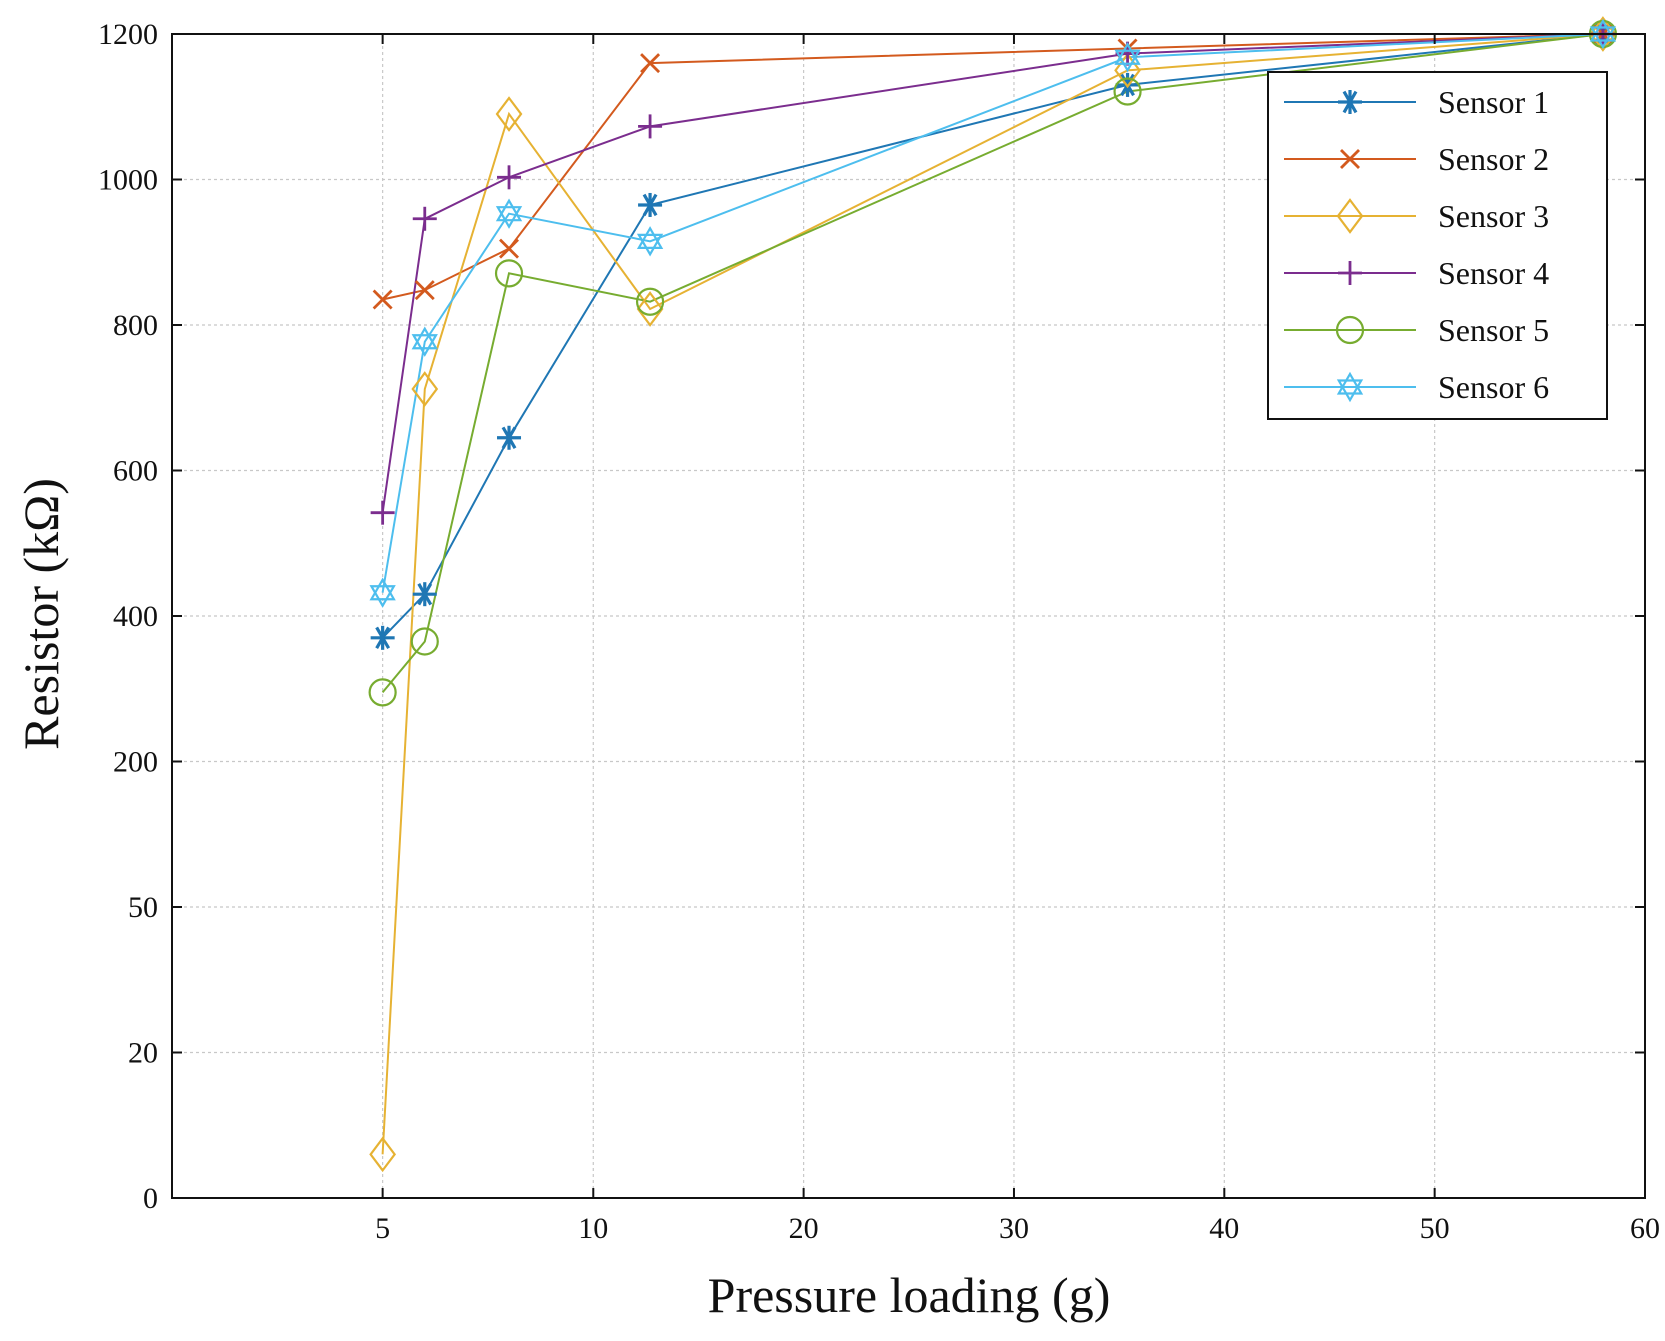  What do you see at coordinates (135, 471) in the screenshot?
I see `y-tick-label: 600` at bounding box center [135, 471].